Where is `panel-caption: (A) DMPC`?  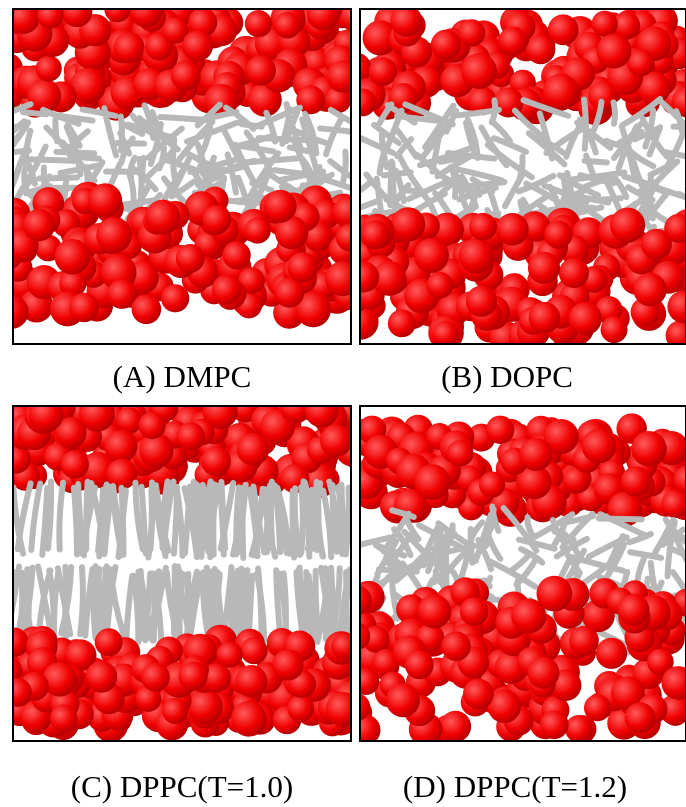 panel-caption: (A) DMPC is located at coordinates (182, 376).